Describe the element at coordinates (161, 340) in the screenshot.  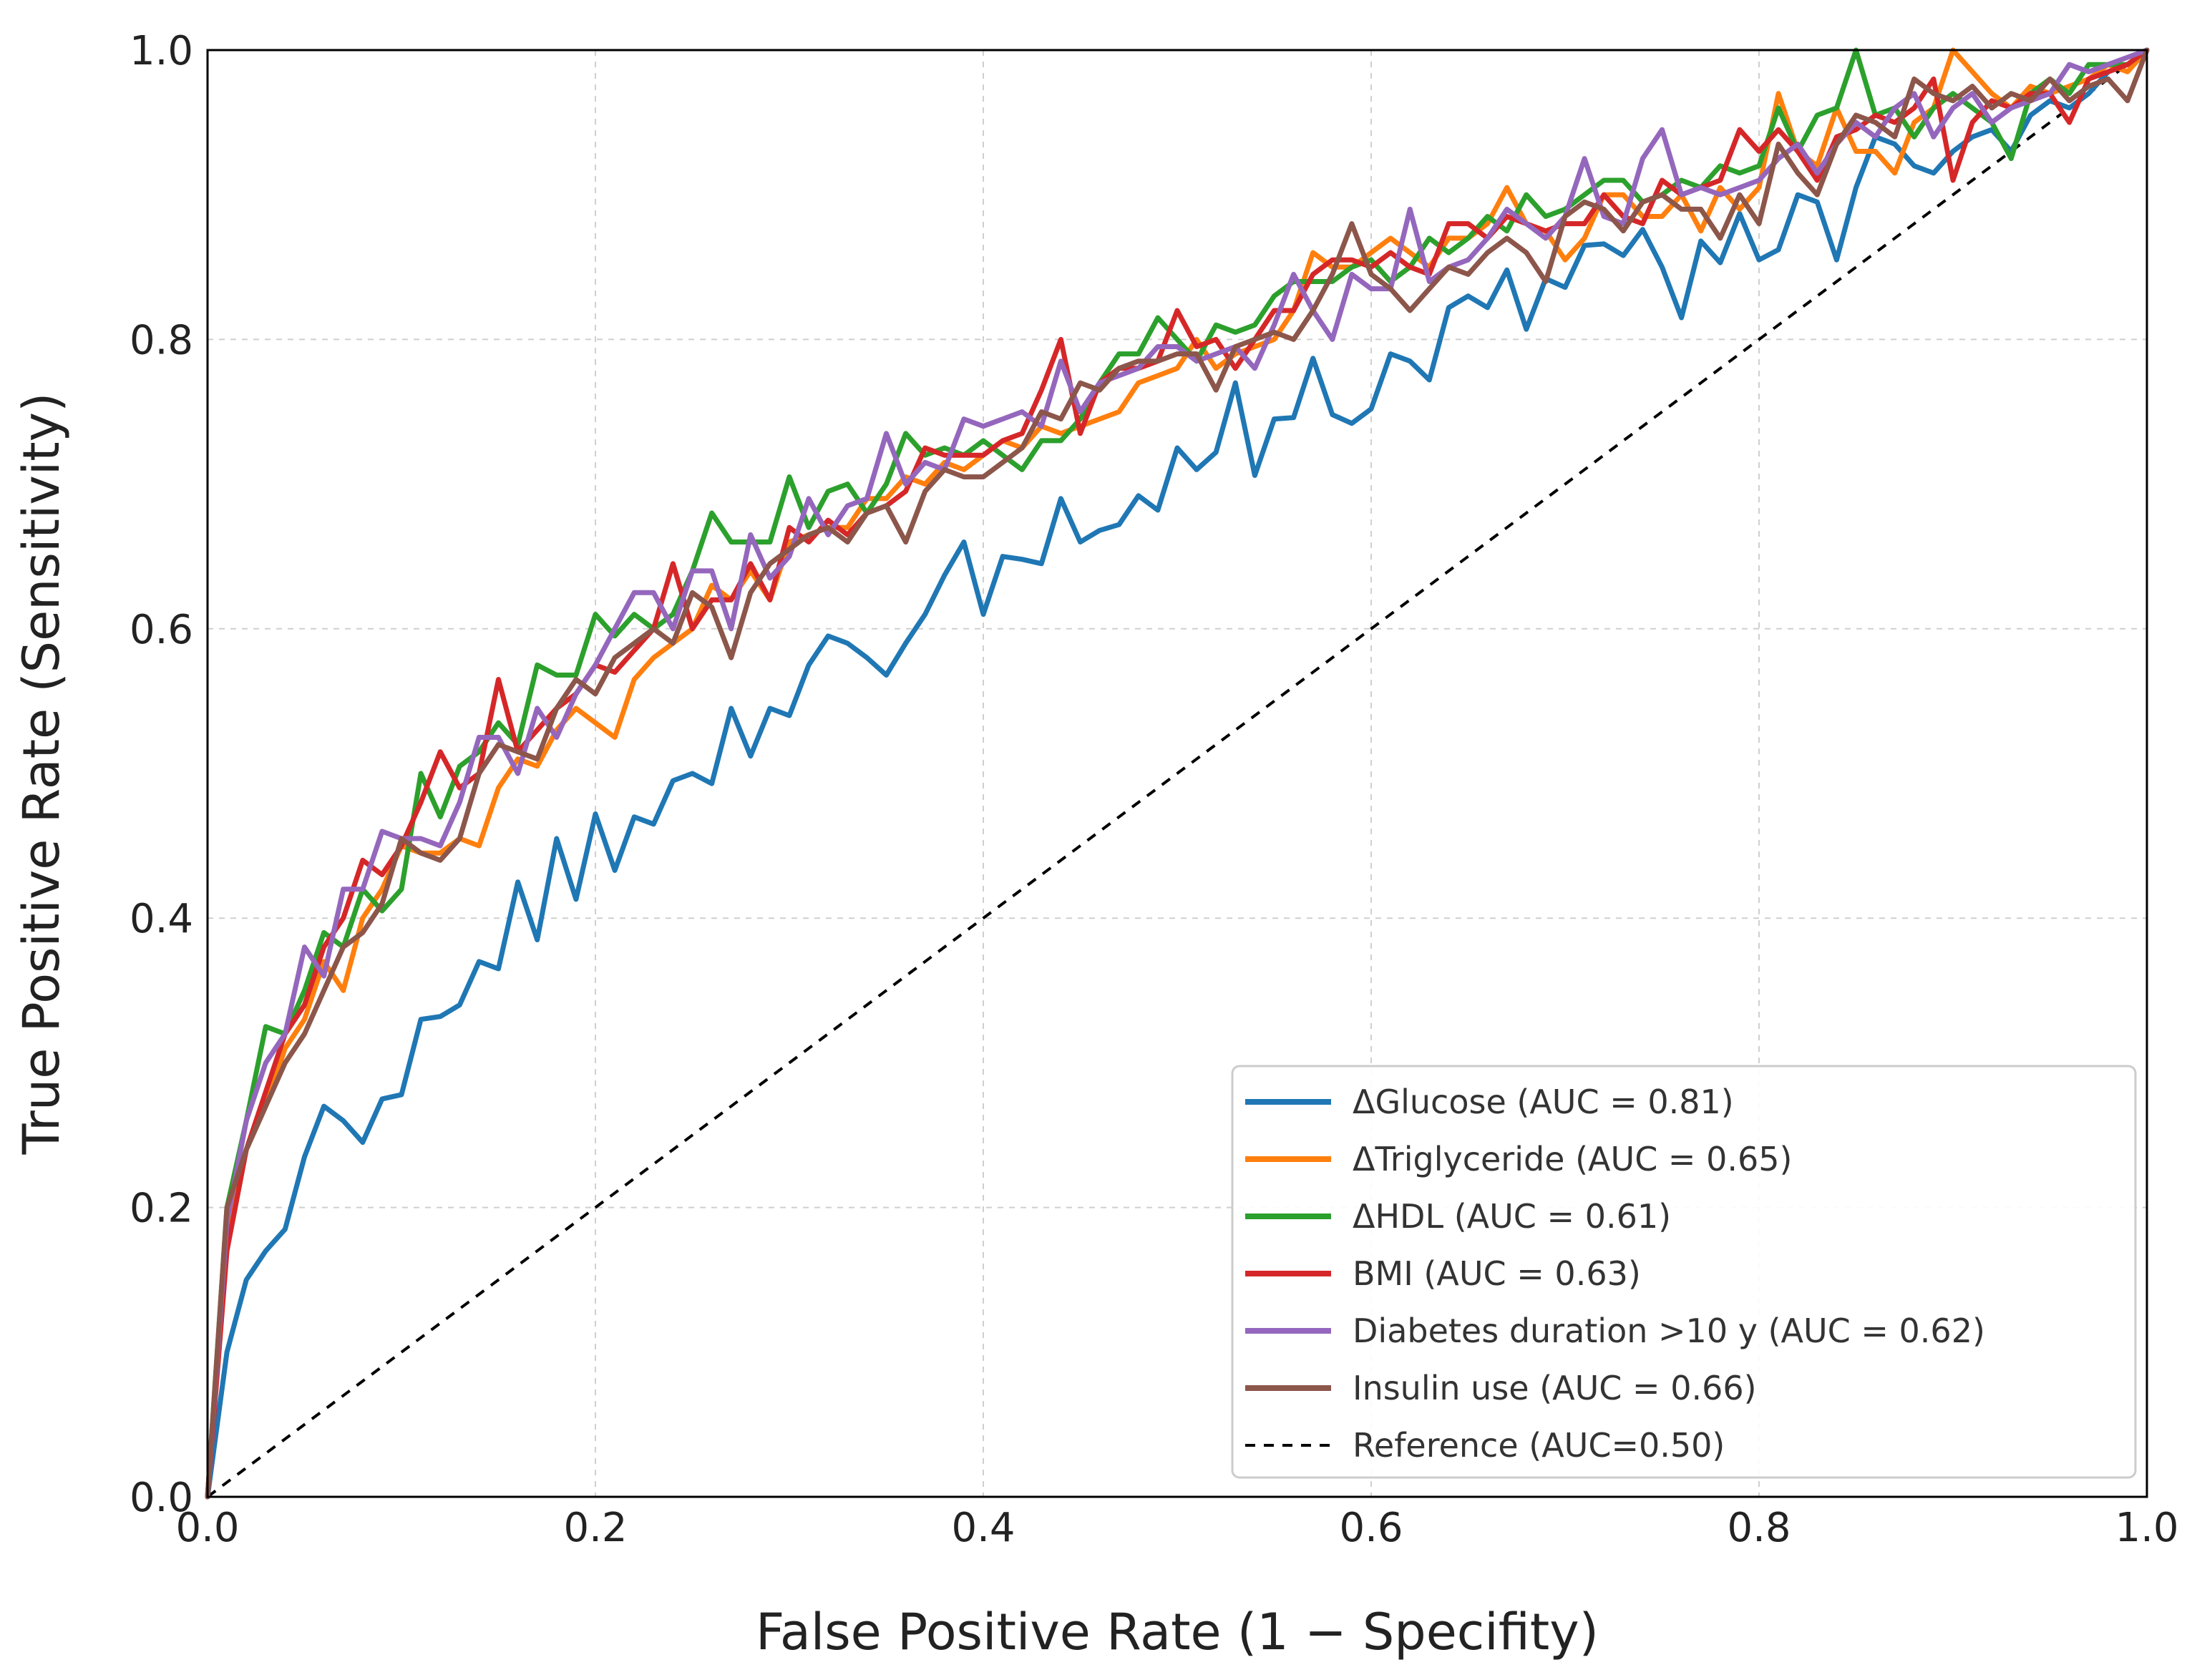
I see `y-tick-label: 0.8` at that location.